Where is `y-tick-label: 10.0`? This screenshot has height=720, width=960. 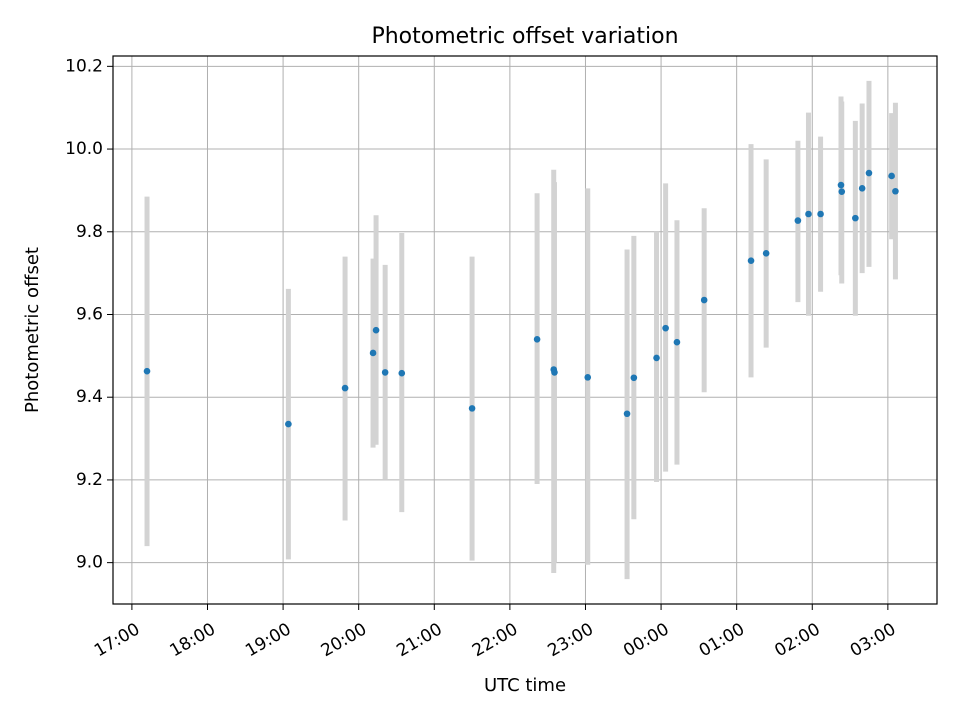
y-tick-label: 10.0 is located at coordinates (84, 149).